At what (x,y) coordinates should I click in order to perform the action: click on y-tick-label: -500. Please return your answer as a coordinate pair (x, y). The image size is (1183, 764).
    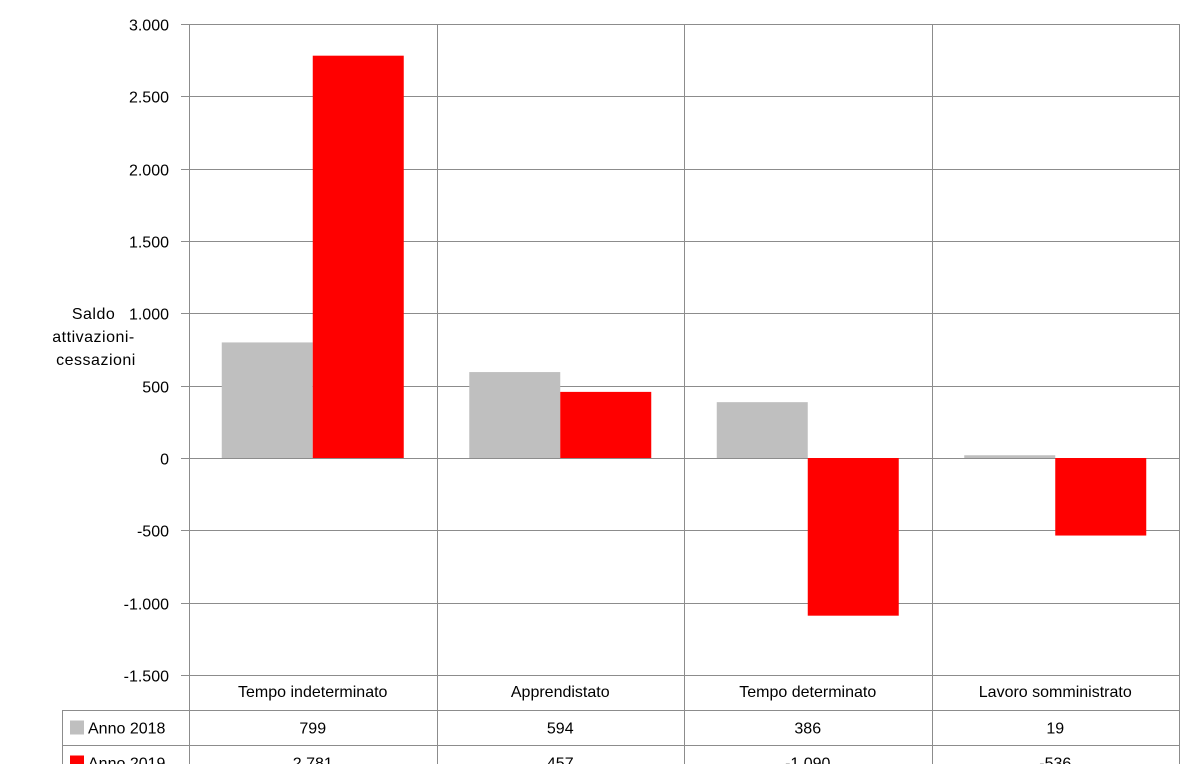
    Looking at the image, I should click on (153, 532).